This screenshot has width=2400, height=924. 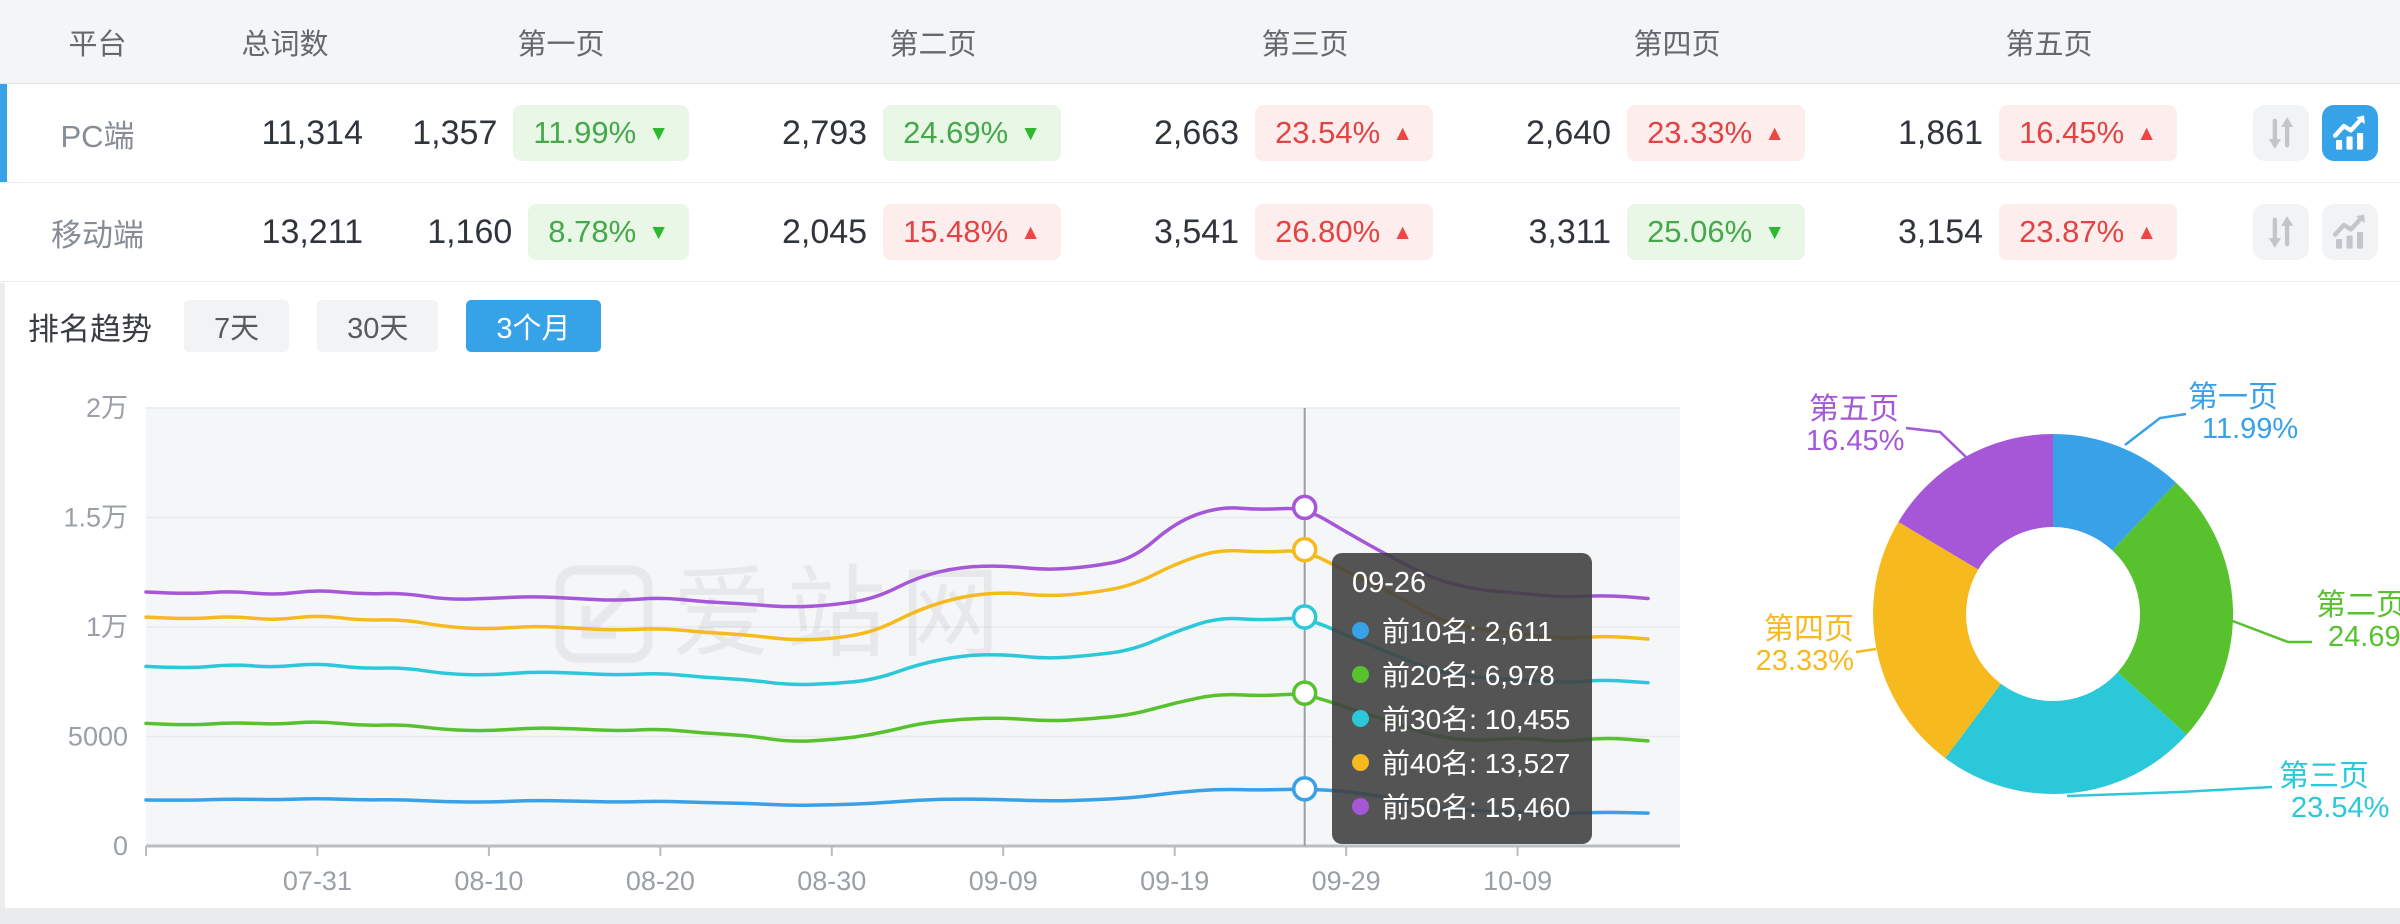 I want to click on donut-label-page5: 第五页 16.45%, so click(x=1855, y=425).